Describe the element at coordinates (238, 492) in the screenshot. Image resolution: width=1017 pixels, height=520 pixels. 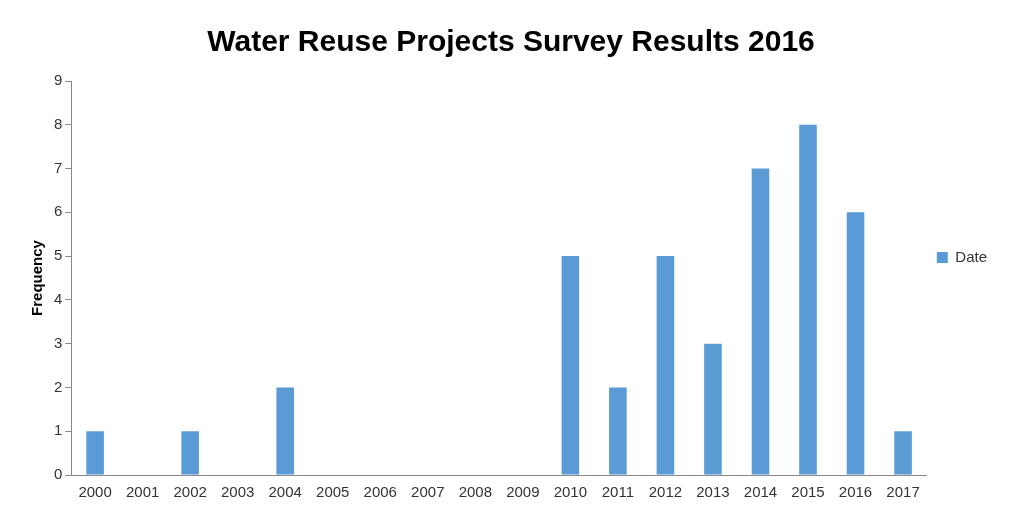
I see `x-tick-label: 2003` at that location.